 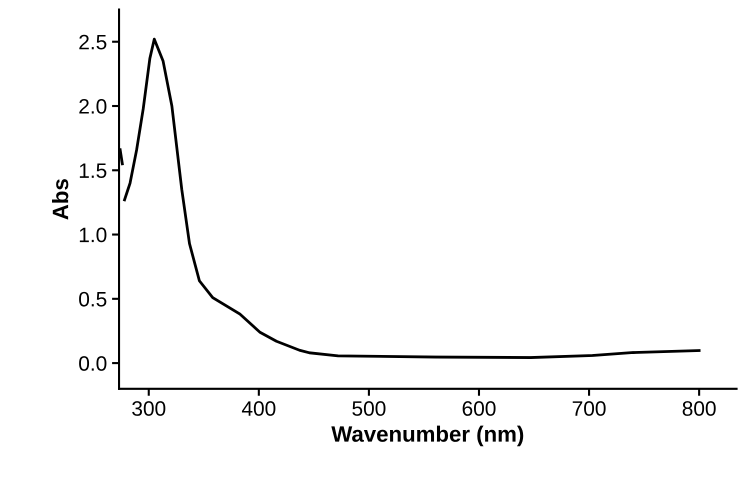 I want to click on y-tick-label: 1.5, so click(x=93, y=170).